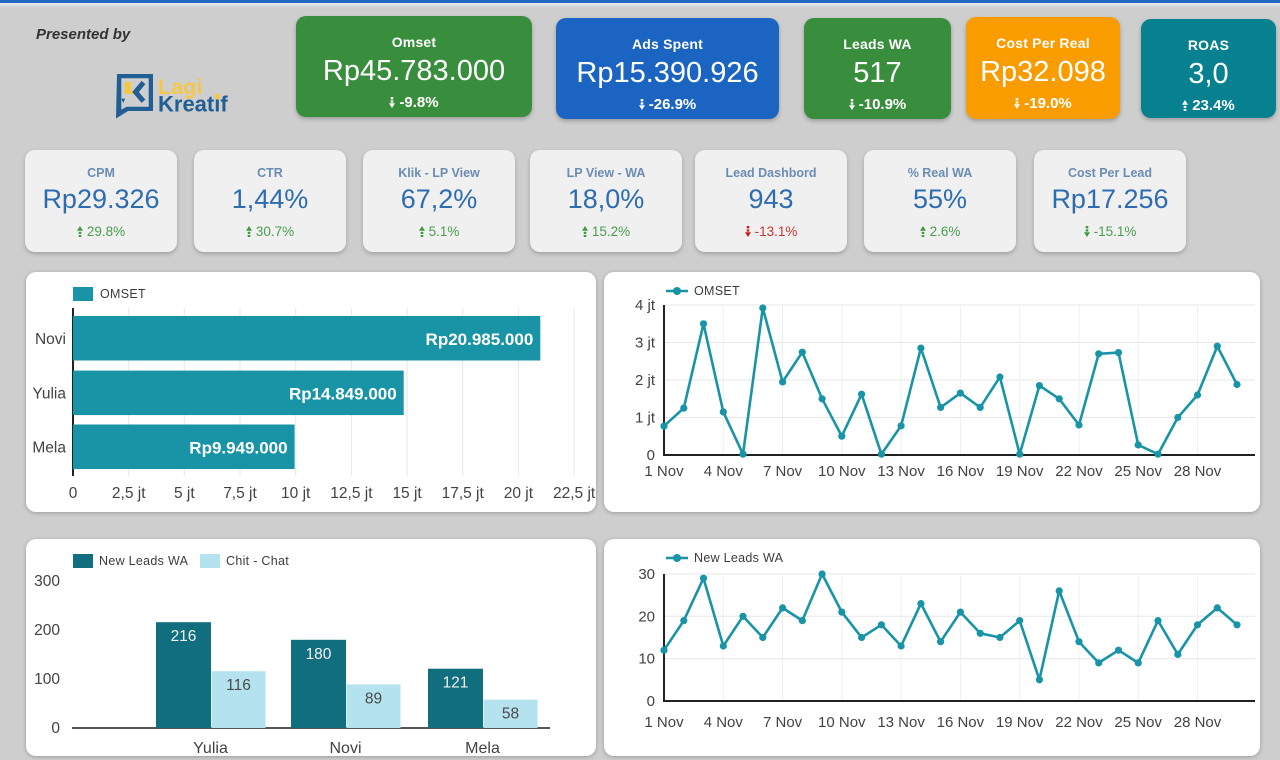 The width and height of the screenshot is (1280, 760). Describe the element at coordinates (407, 493) in the screenshot. I see `svg-text: 15 jt` at that location.